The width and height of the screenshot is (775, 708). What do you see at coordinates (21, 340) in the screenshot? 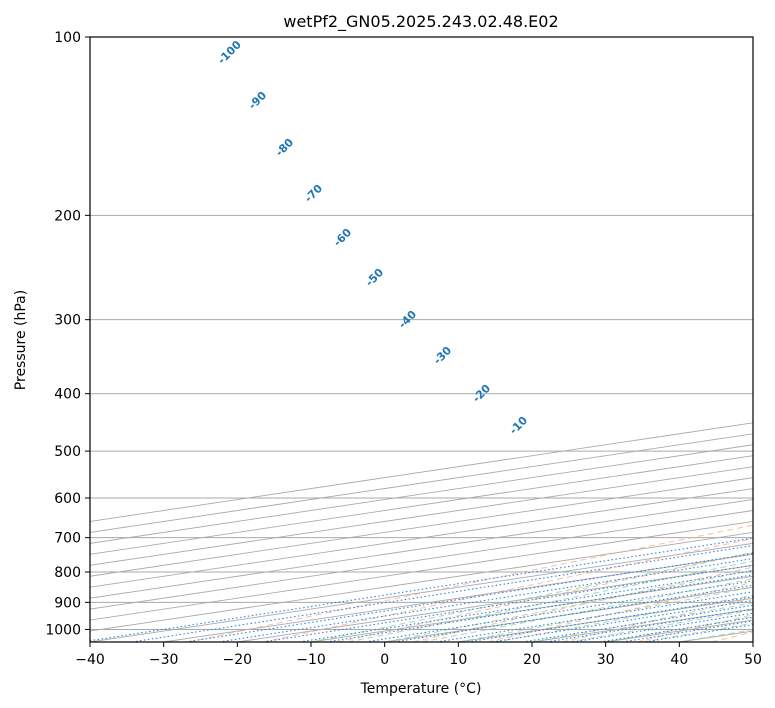
I see `y-axis-label: Pressure (hPa)` at bounding box center [21, 340].